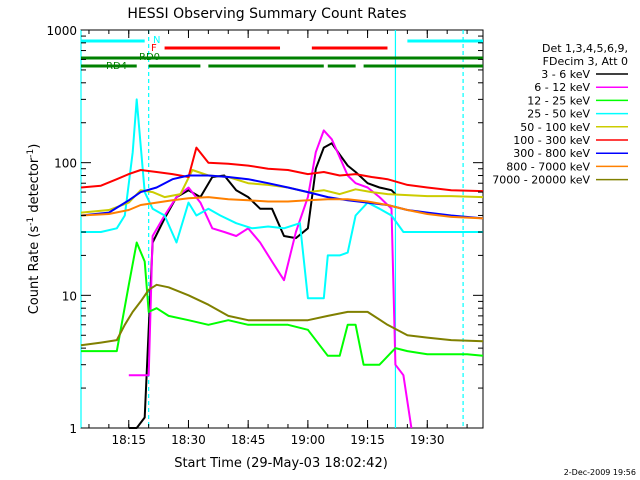  I want to click on y-tick-label-2: 100, so click(65, 164).